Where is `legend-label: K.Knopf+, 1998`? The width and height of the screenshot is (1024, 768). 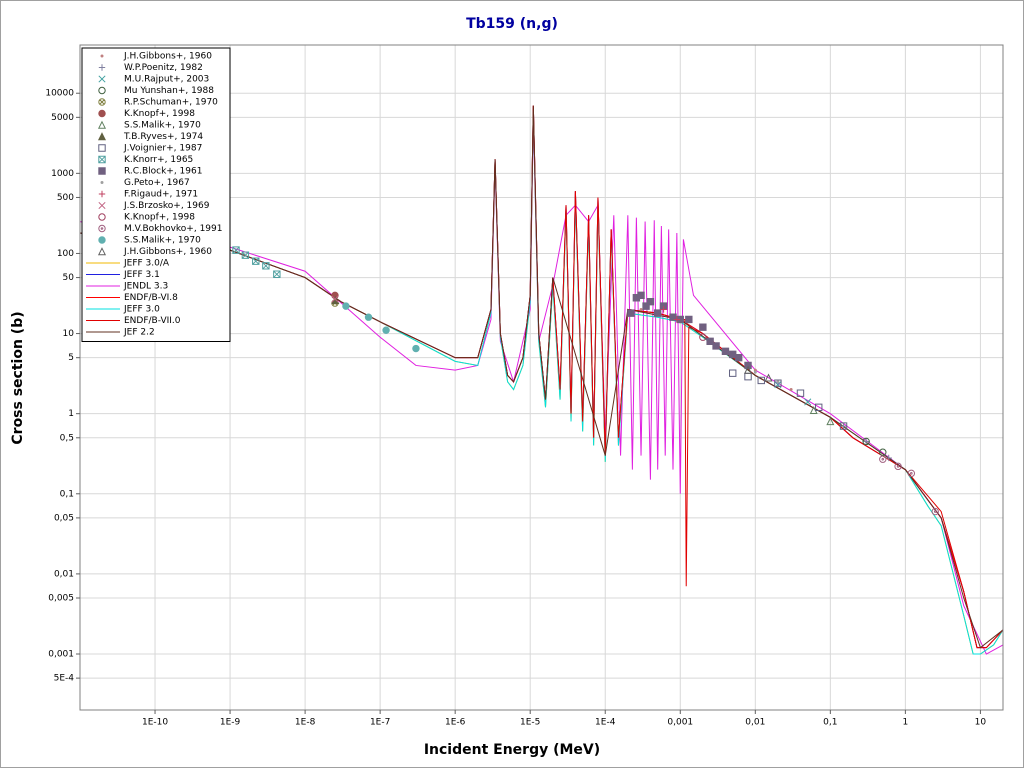
legend-label: K.Knopf+, 1998 is located at coordinates (159, 218).